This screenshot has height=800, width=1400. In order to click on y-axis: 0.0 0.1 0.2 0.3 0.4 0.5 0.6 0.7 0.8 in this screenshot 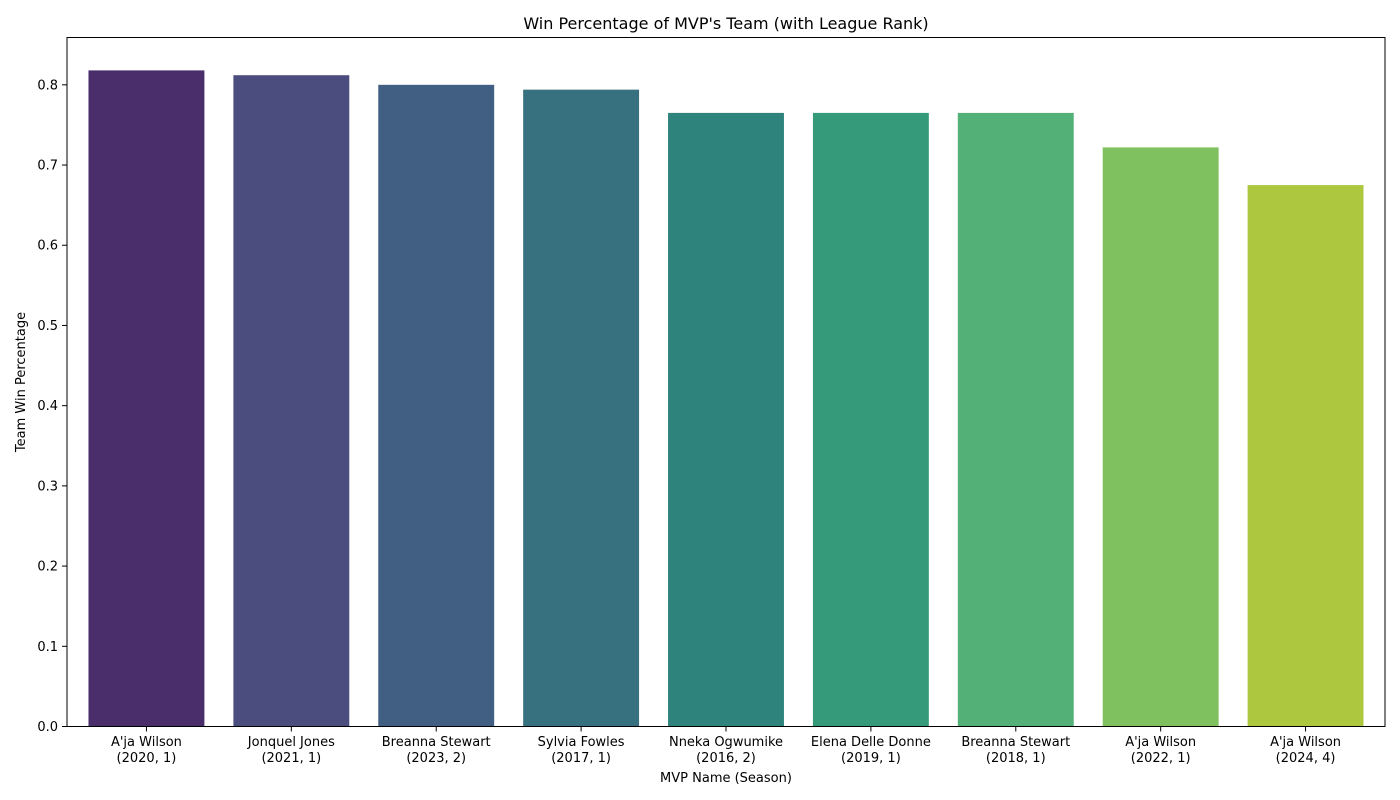, I will do `click(52, 406)`.